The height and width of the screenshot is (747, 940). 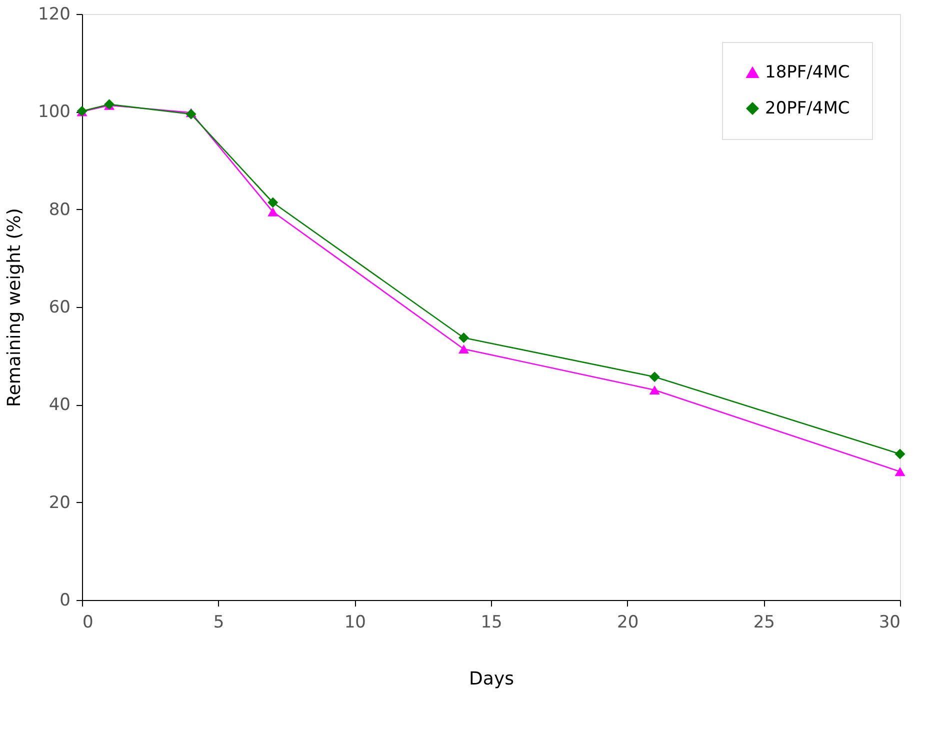 What do you see at coordinates (628, 622) in the screenshot?
I see `x-tick-label: 20` at bounding box center [628, 622].